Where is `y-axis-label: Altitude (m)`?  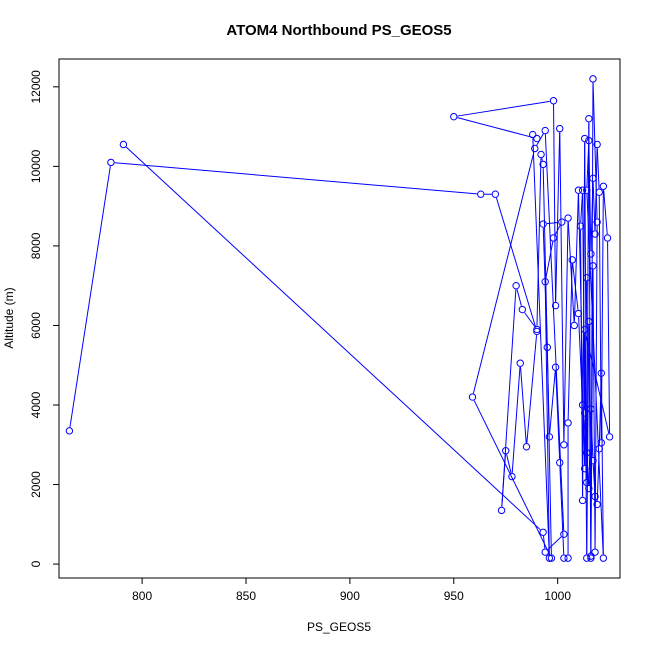
y-axis-label: Altitude (m) is located at coordinates (9, 317).